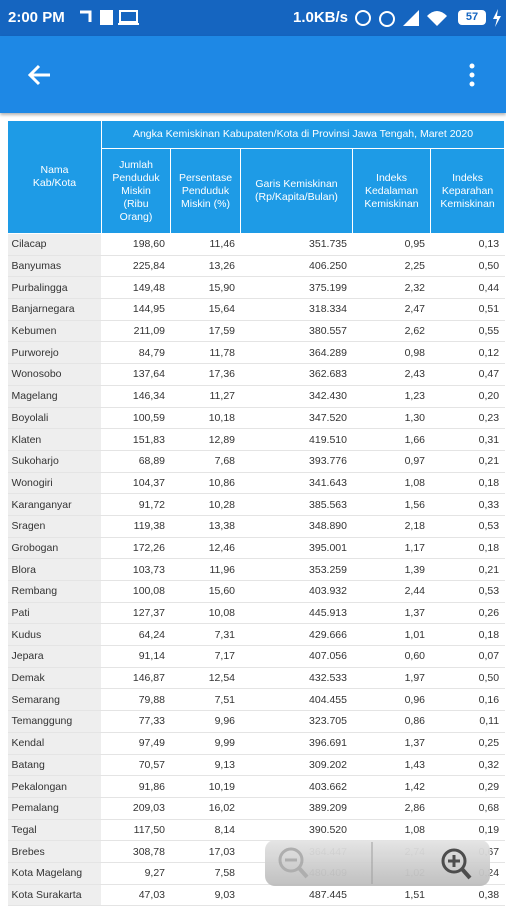  What do you see at coordinates (318, 863) in the screenshot?
I see `zoom-out` at bounding box center [318, 863].